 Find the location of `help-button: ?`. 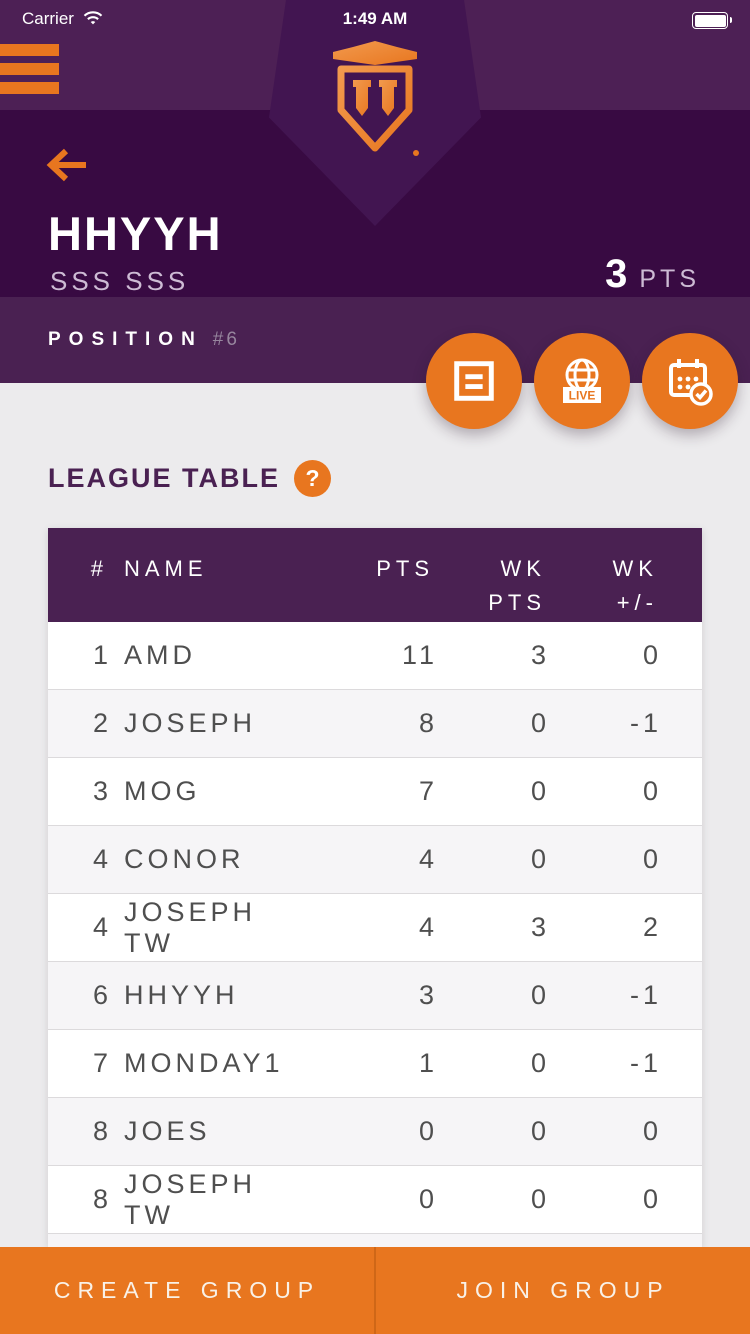

help-button: ? is located at coordinates (312, 478).